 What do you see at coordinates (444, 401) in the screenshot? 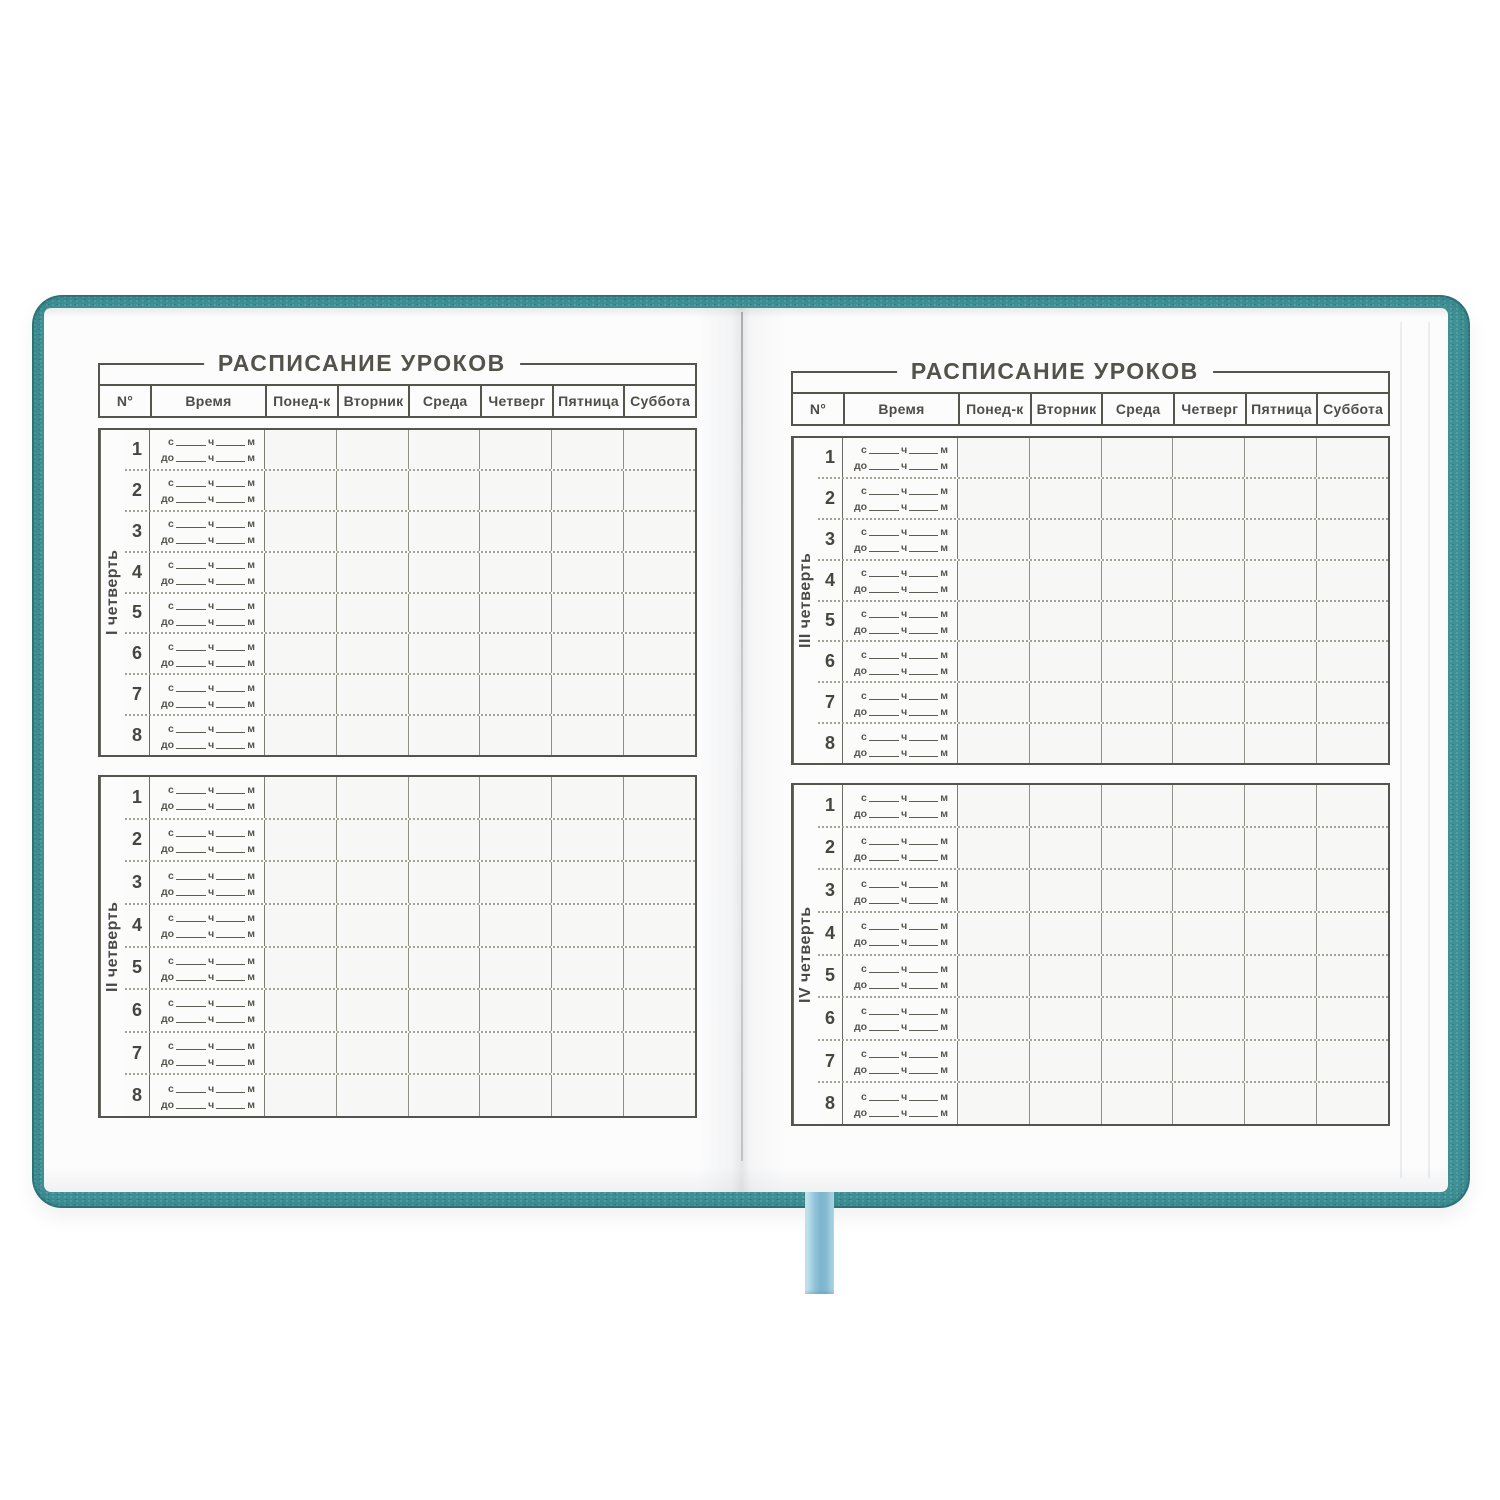
I see `column-header-4: Среда` at bounding box center [444, 401].